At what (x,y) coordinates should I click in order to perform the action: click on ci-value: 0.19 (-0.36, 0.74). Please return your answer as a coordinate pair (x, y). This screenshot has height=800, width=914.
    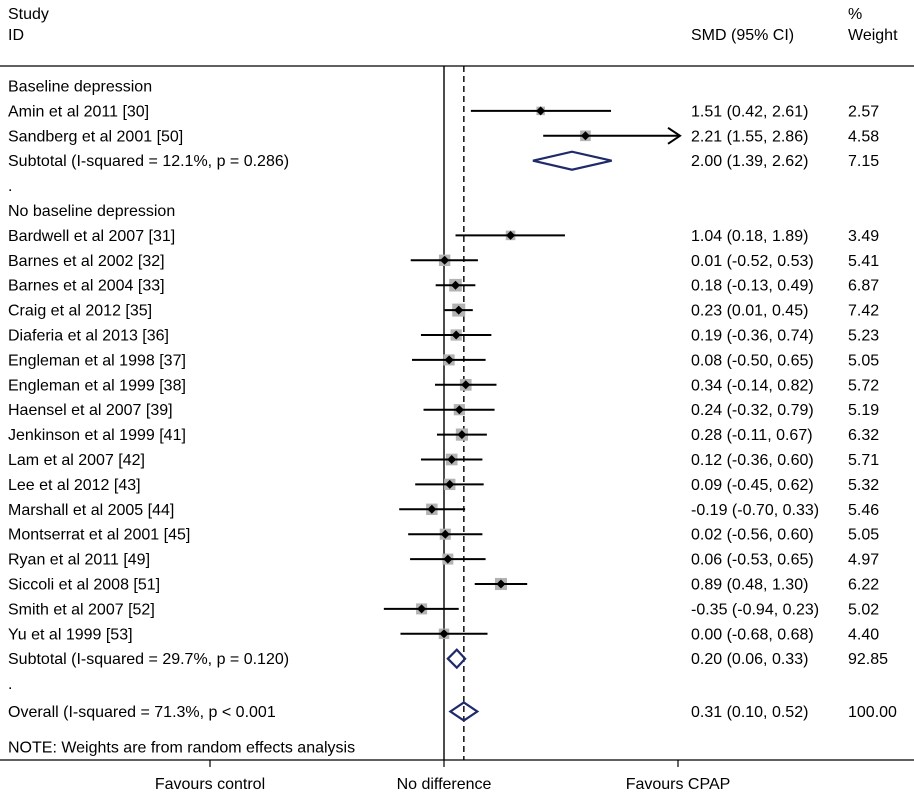
    Looking at the image, I should click on (752, 336).